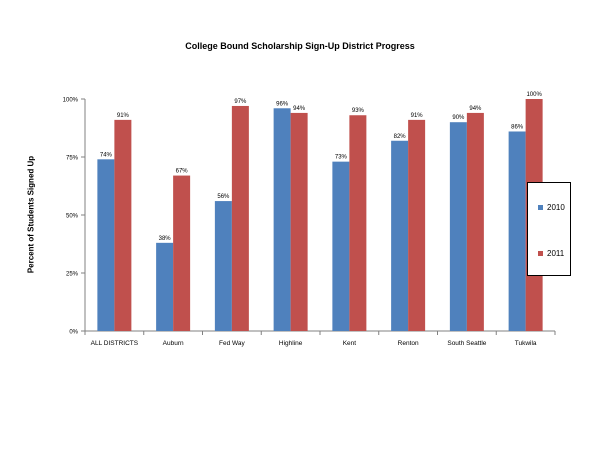  Describe the element at coordinates (71, 101) in the screenshot. I see `y-tick-label: 100%` at that location.